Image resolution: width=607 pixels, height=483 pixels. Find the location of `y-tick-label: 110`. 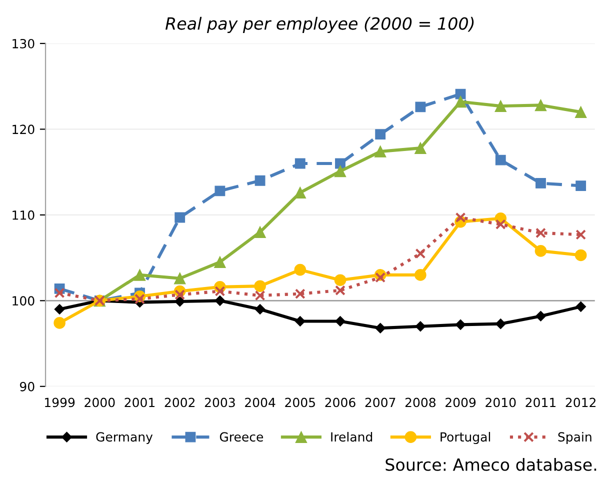

y-tick-label: 110 is located at coordinates (23, 215).